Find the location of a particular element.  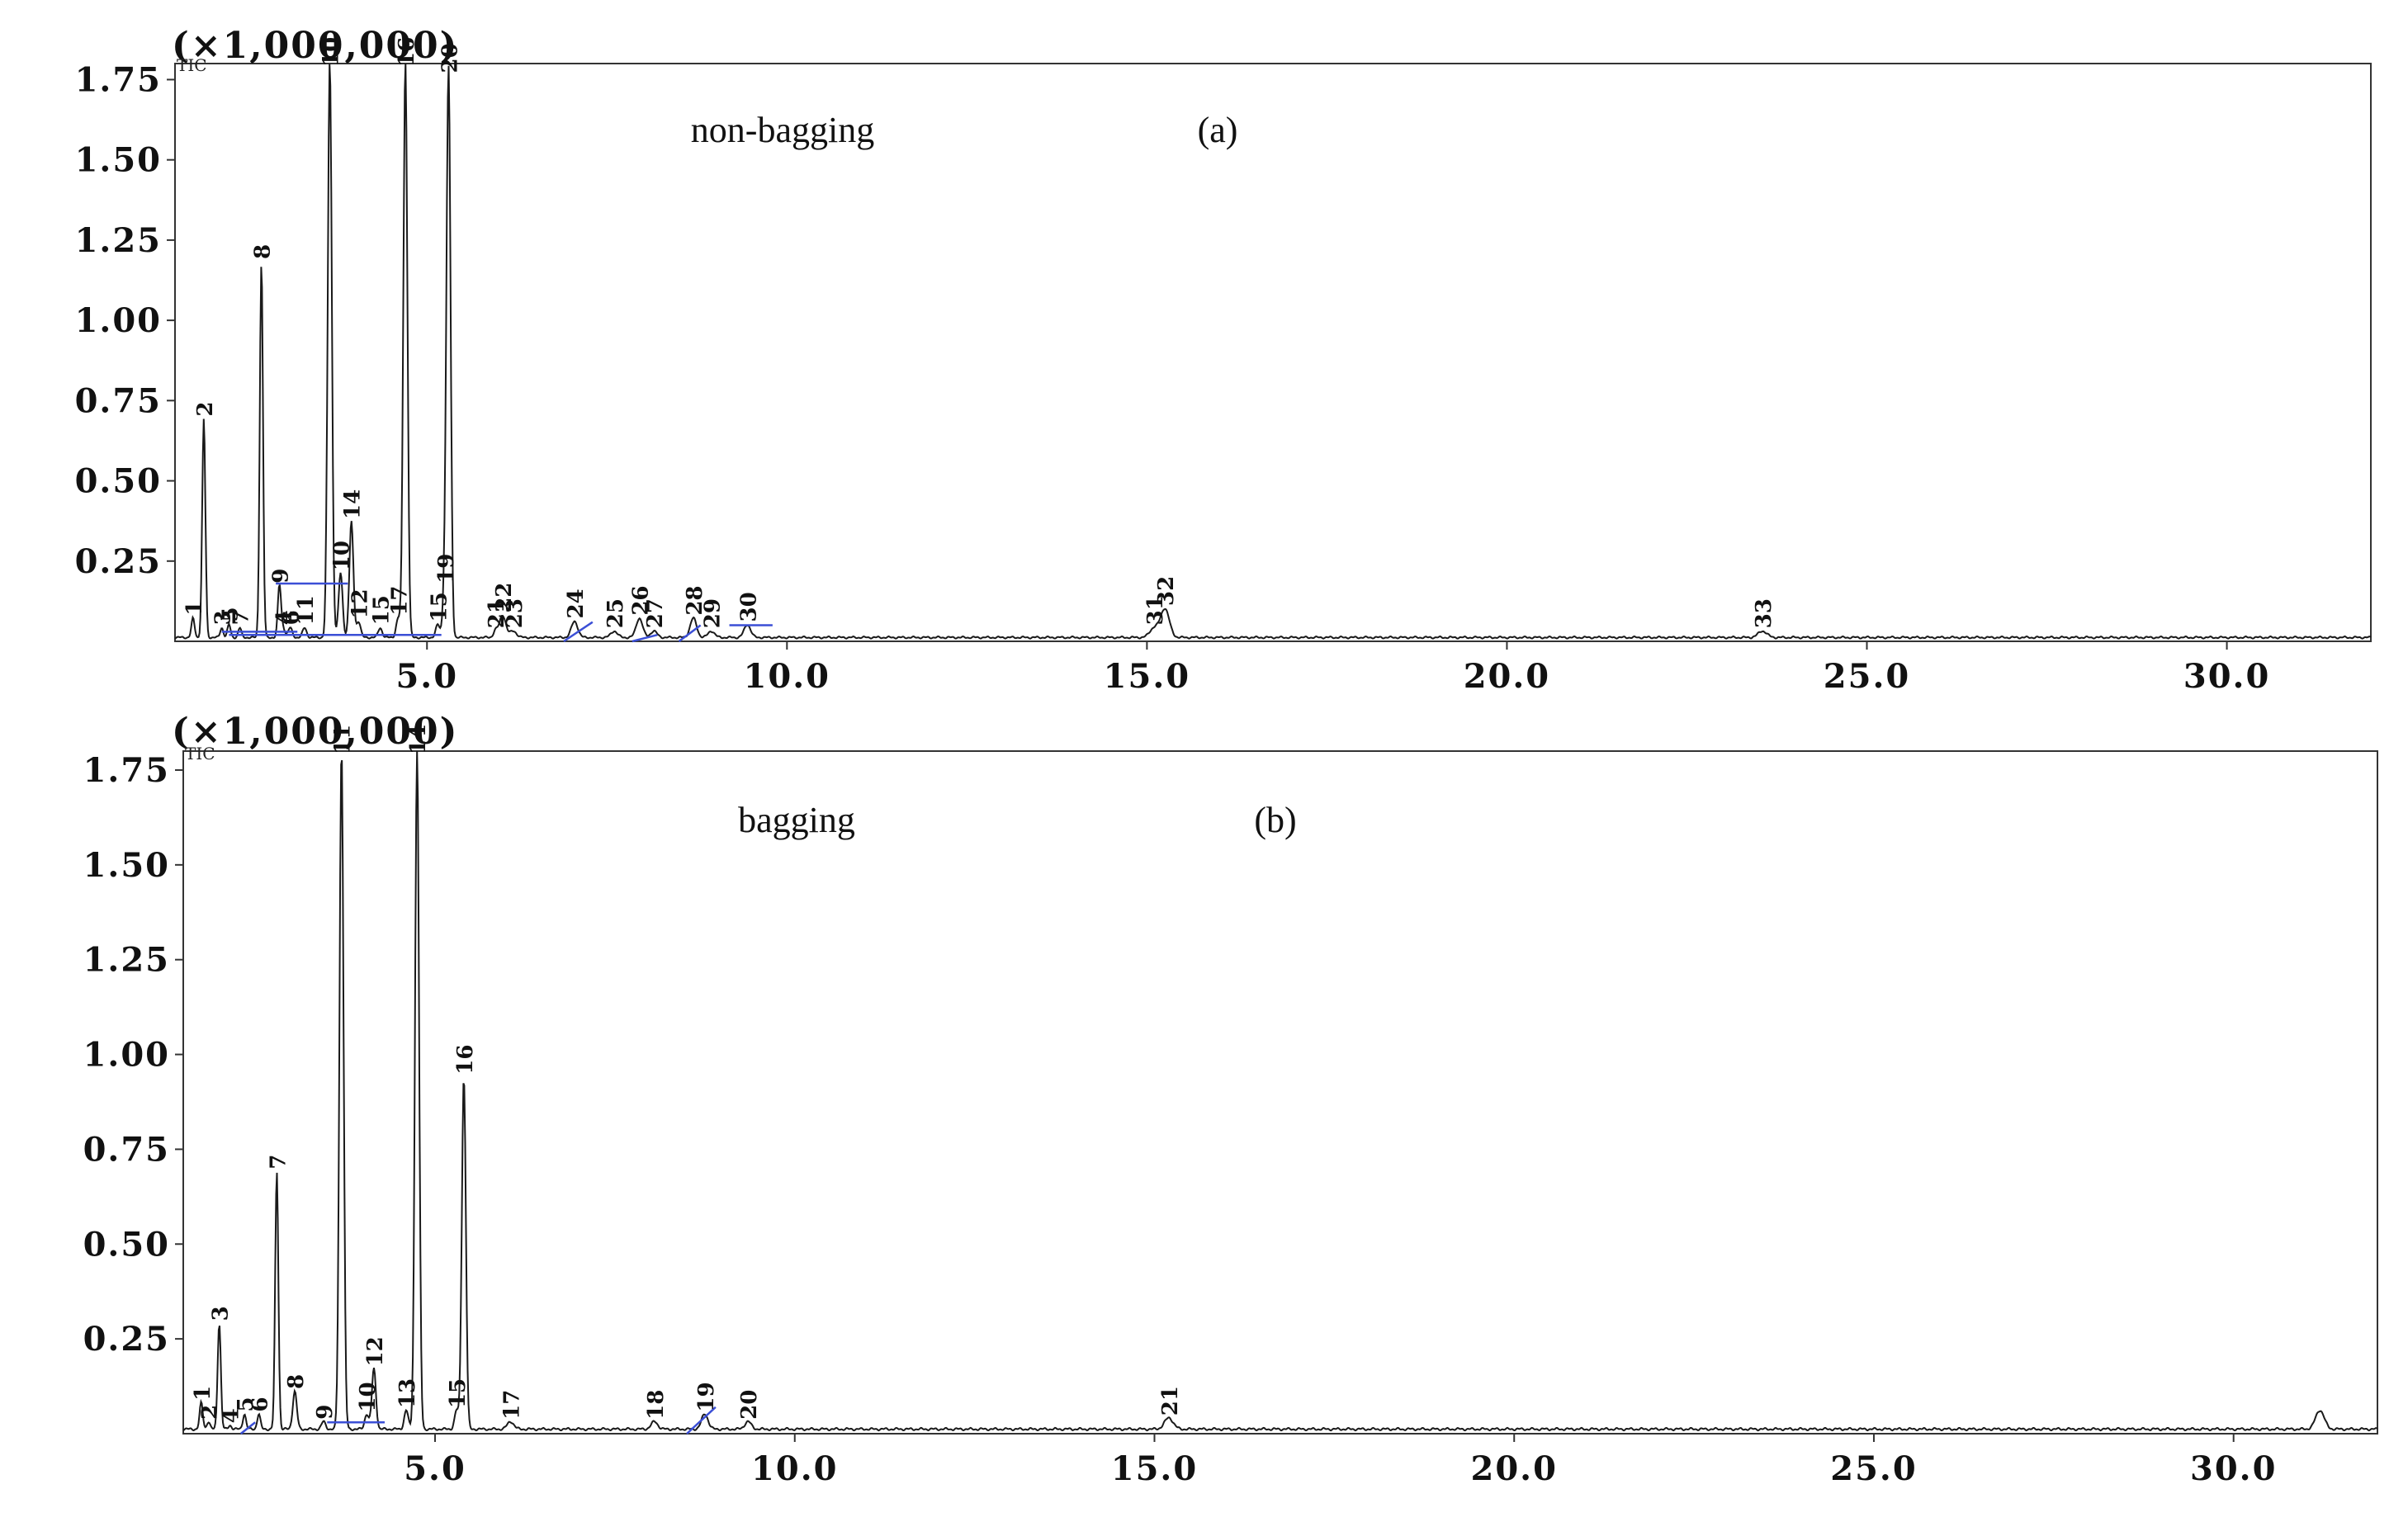

sample-label: bagging is located at coordinates (796, 820).